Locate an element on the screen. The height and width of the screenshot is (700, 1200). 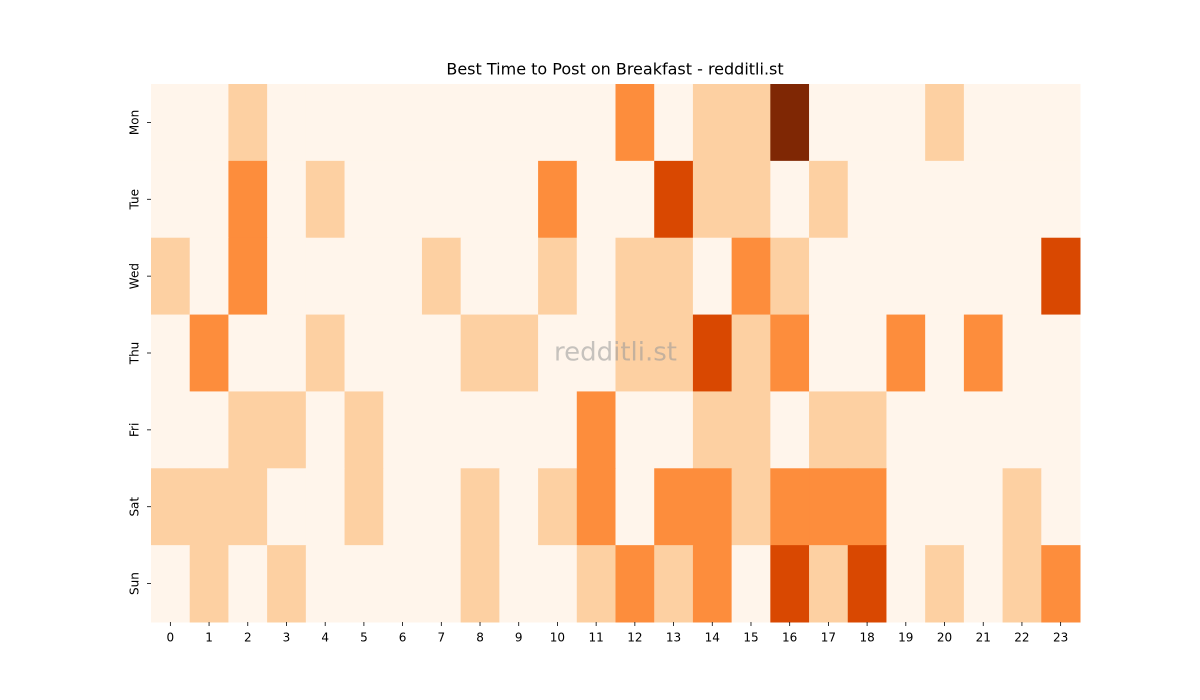
x-tick-label: 4 is located at coordinates (325, 638).